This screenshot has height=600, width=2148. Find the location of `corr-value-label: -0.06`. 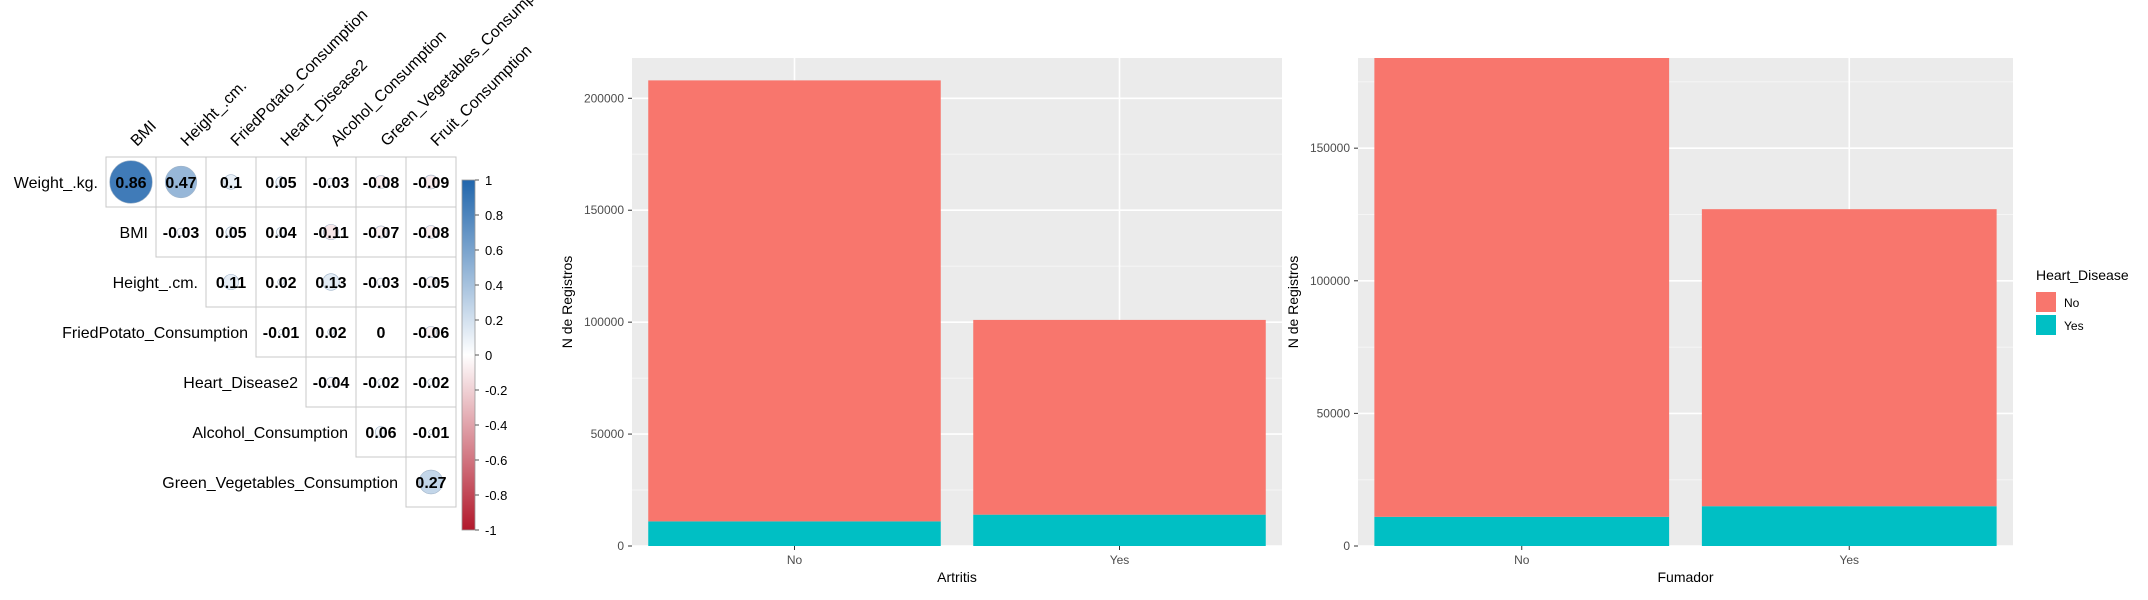

corr-value-label: -0.06 is located at coordinates (431, 333).